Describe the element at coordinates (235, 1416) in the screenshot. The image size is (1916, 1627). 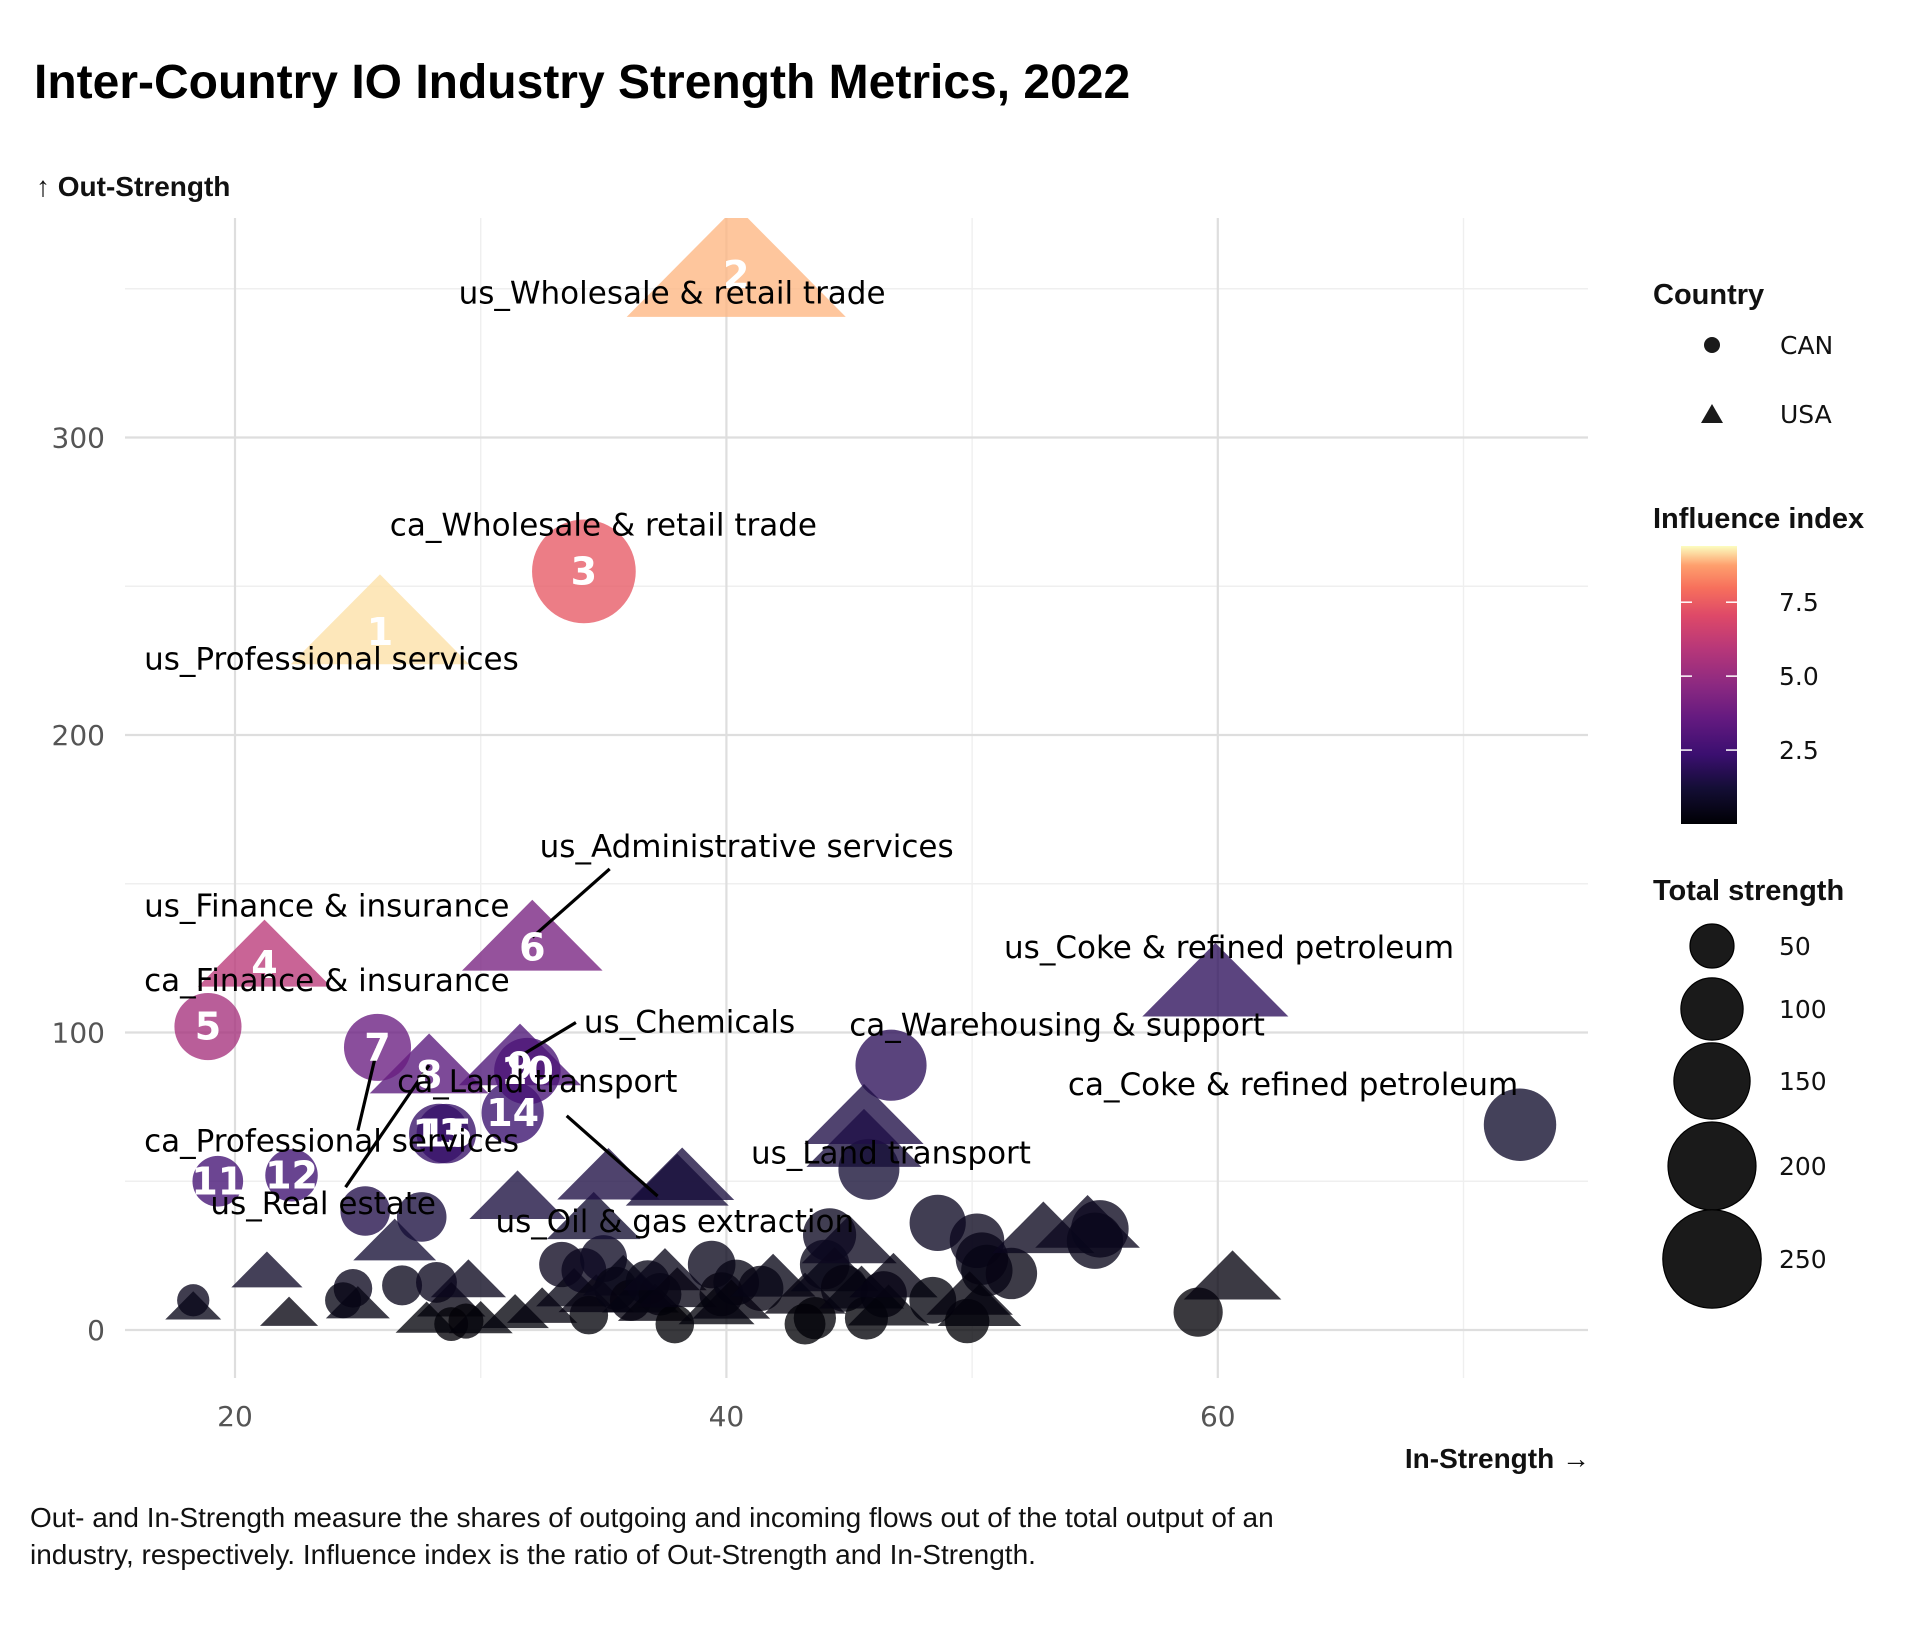
I see `x-tick-label: 20` at that location.